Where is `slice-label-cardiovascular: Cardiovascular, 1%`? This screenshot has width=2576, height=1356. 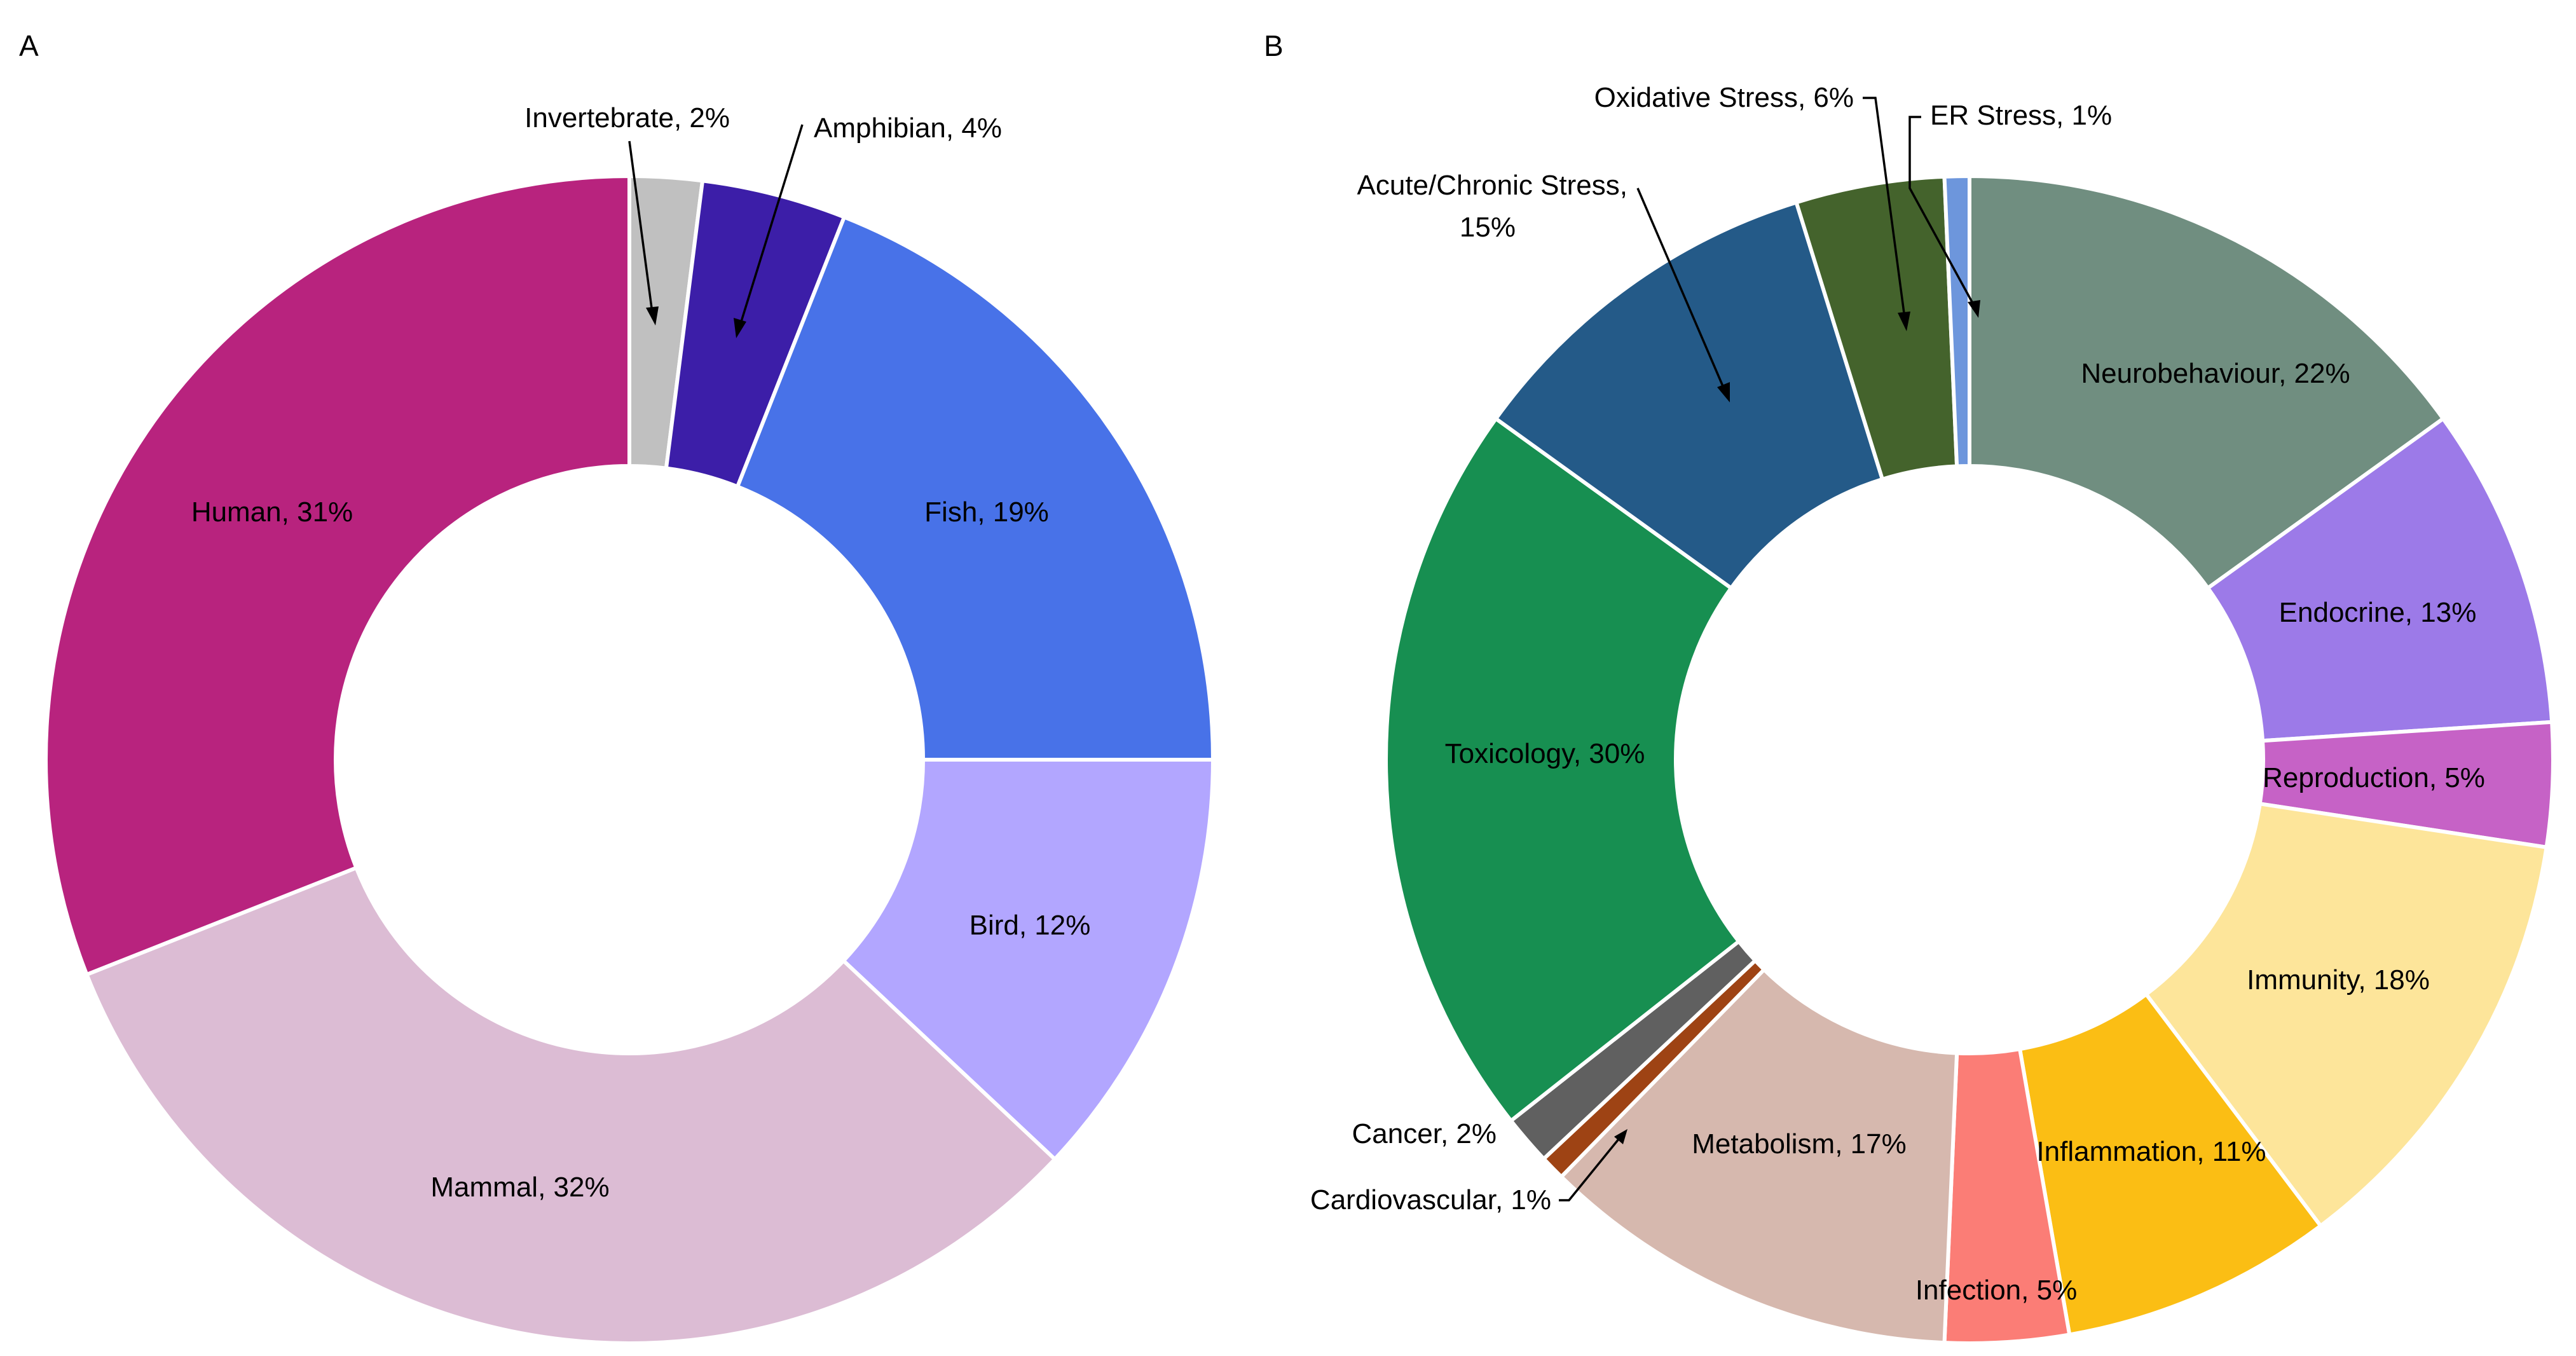 slice-label-cardiovascular: Cardiovascular, 1% is located at coordinates (1430, 1200).